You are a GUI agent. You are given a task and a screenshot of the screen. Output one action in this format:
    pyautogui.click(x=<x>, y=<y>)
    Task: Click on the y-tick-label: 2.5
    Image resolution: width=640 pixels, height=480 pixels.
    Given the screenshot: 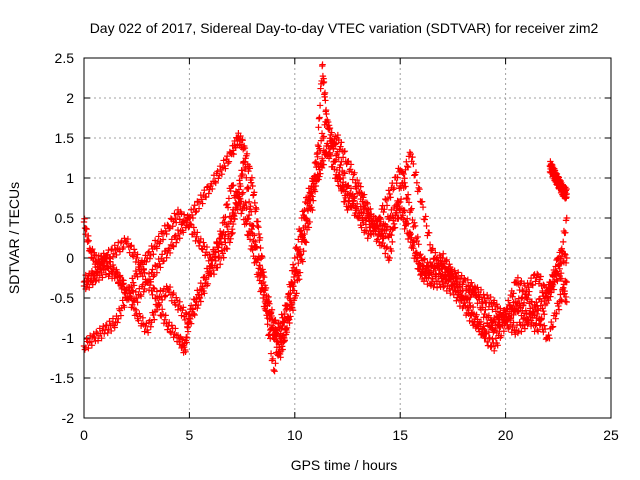 What is the action you would take?
    pyautogui.click(x=65, y=58)
    